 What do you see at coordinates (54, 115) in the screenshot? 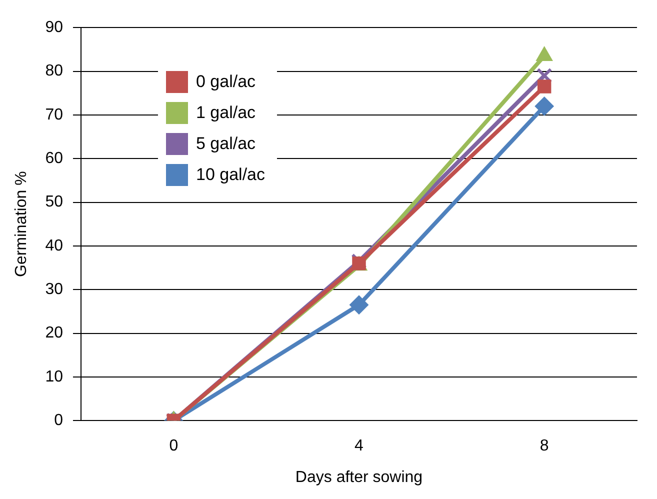
I see `y-tick-label: 70` at bounding box center [54, 115].